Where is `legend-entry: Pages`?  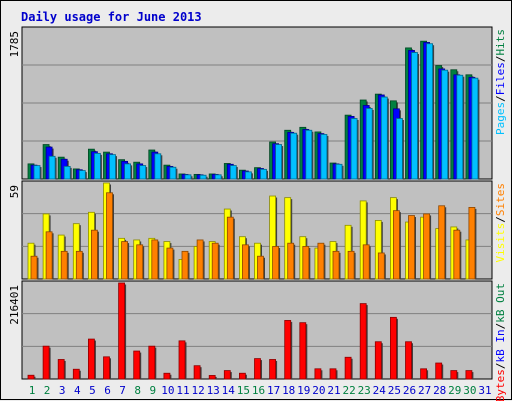 legend-entry: Pages is located at coordinates (500, 118).